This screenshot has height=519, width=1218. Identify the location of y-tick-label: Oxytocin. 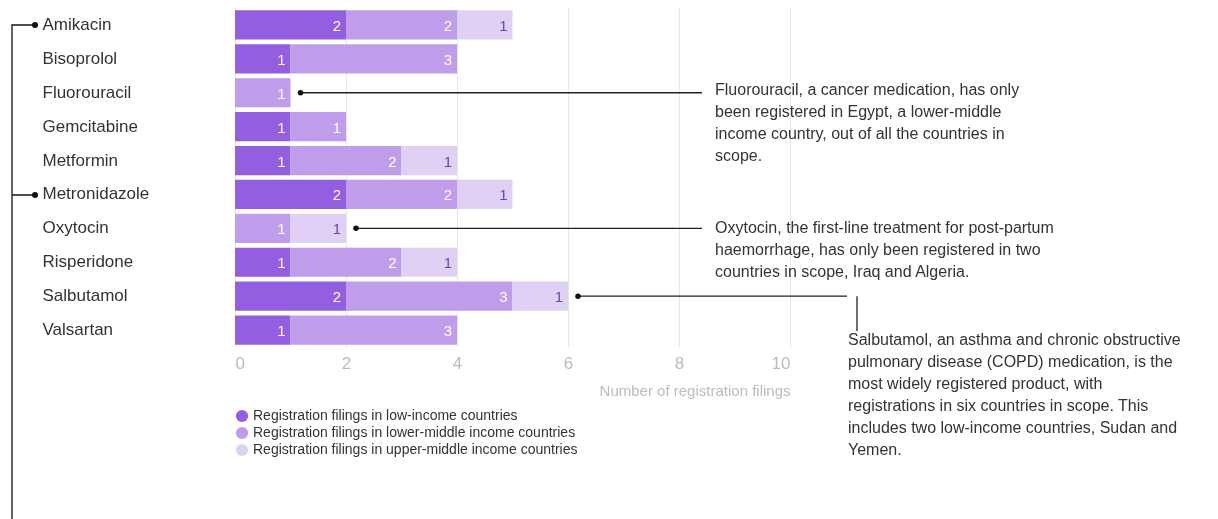
(75, 228).